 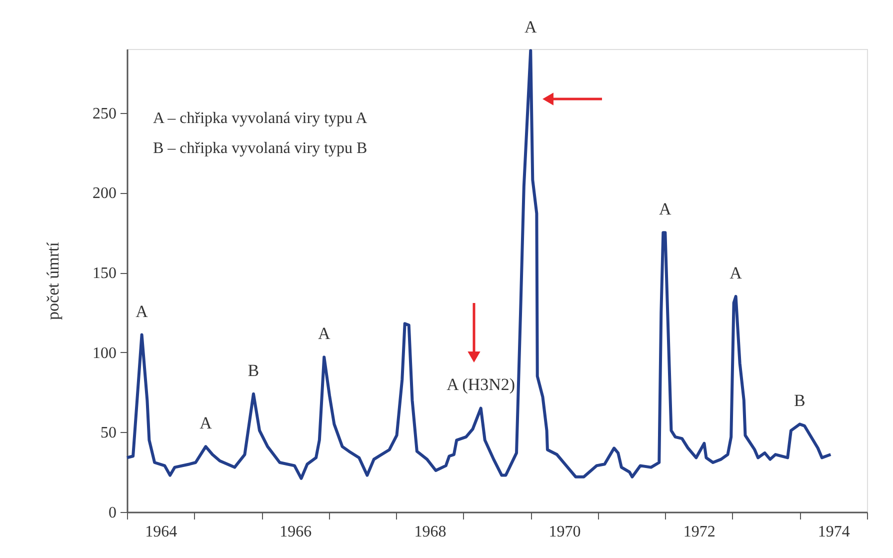 I want to click on y-axis-title: počet úmrtí, so click(x=53, y=281).